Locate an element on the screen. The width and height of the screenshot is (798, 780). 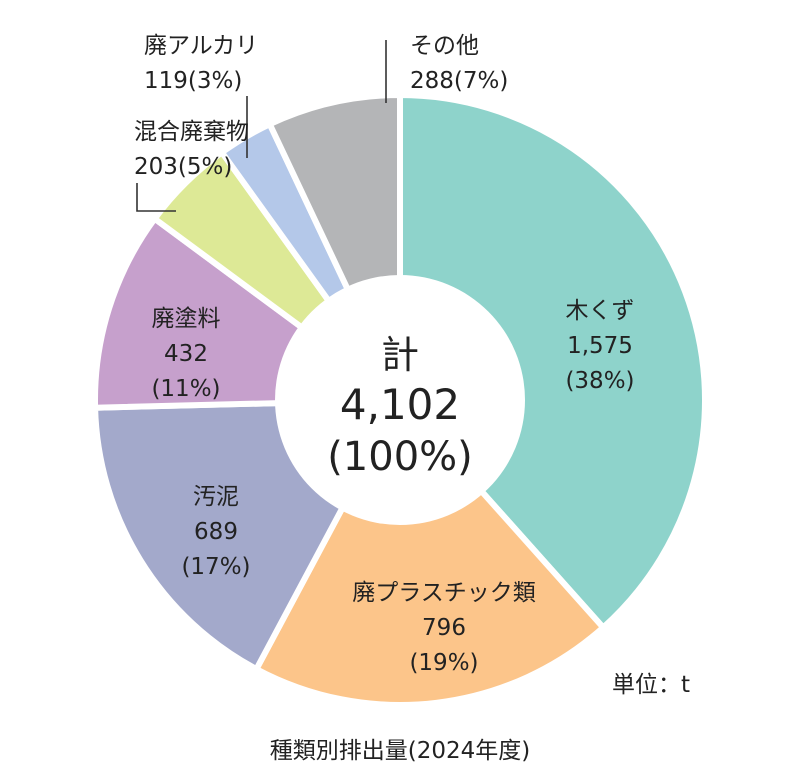
slice-label-value-1: 1,575 is located at coordinates (600, 346).